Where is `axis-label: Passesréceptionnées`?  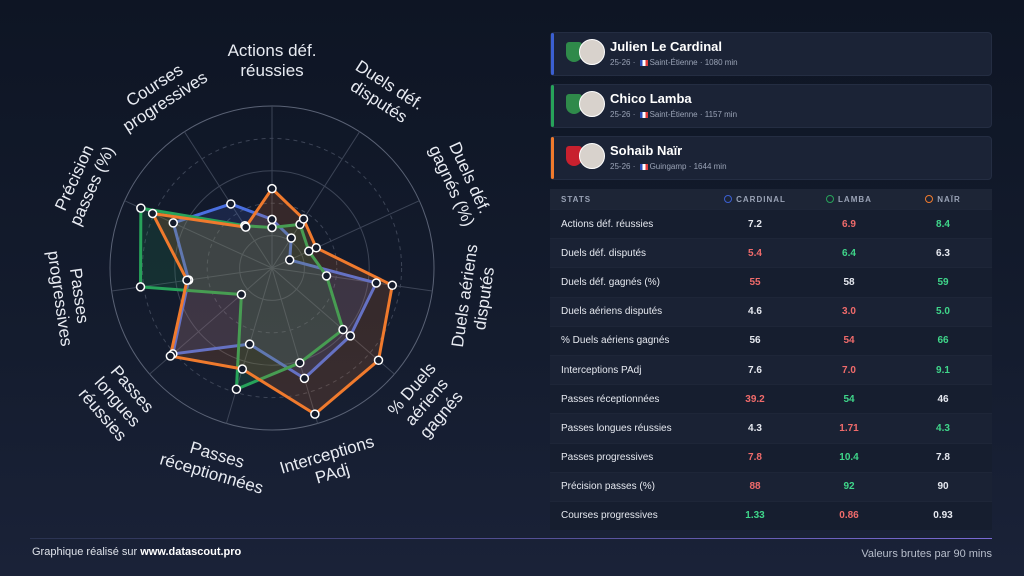
axis-label: Passesréceptionnées is located at coordinates (214, 464).